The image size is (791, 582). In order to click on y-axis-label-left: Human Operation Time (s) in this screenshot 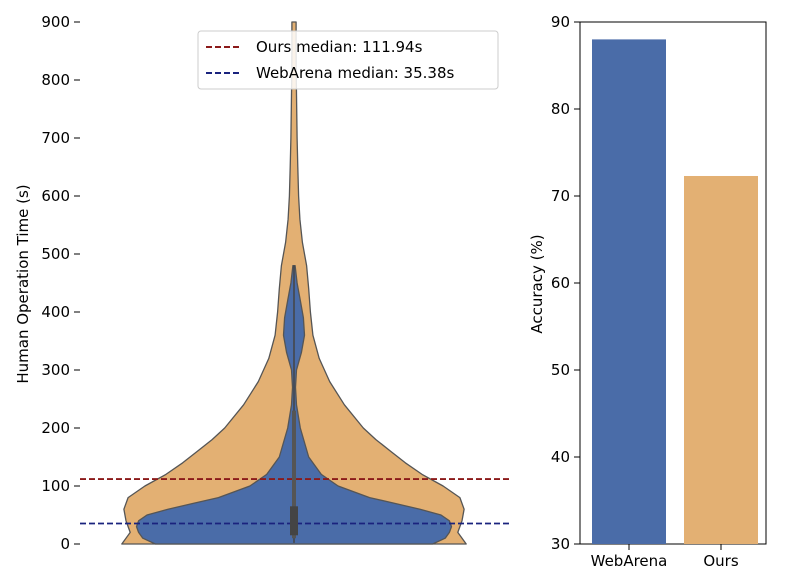, I will do `click(23, 283)`.